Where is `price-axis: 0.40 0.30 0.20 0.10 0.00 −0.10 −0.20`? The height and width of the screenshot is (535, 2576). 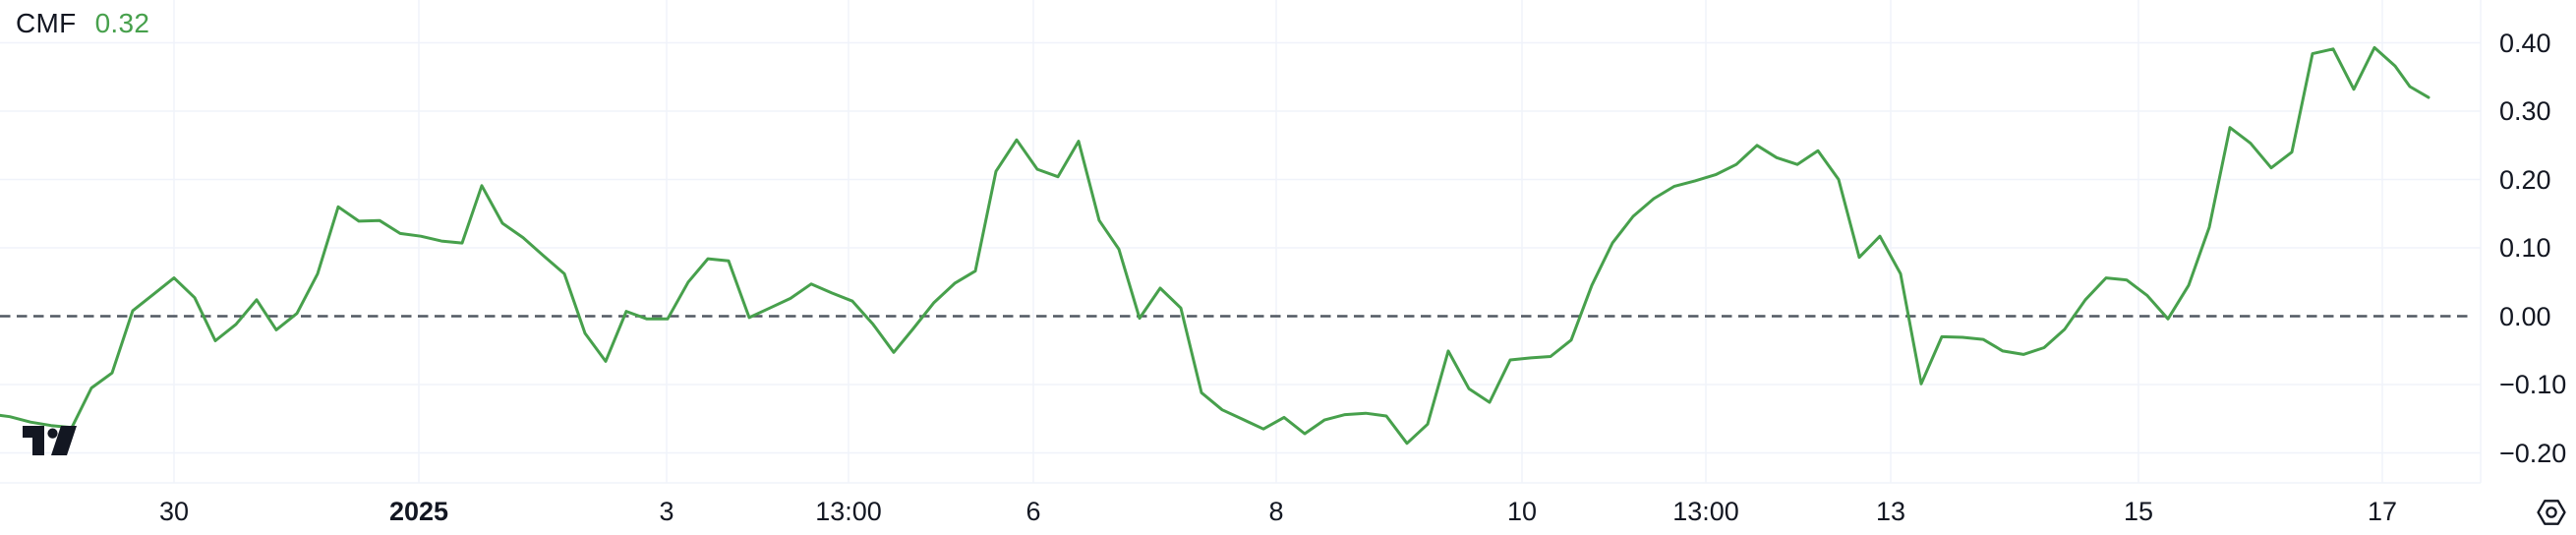
price-axis: 0.40 0.30 0.20 0.10 0.00 −0.10 −0.20 is located at coordinates (2537, 241).